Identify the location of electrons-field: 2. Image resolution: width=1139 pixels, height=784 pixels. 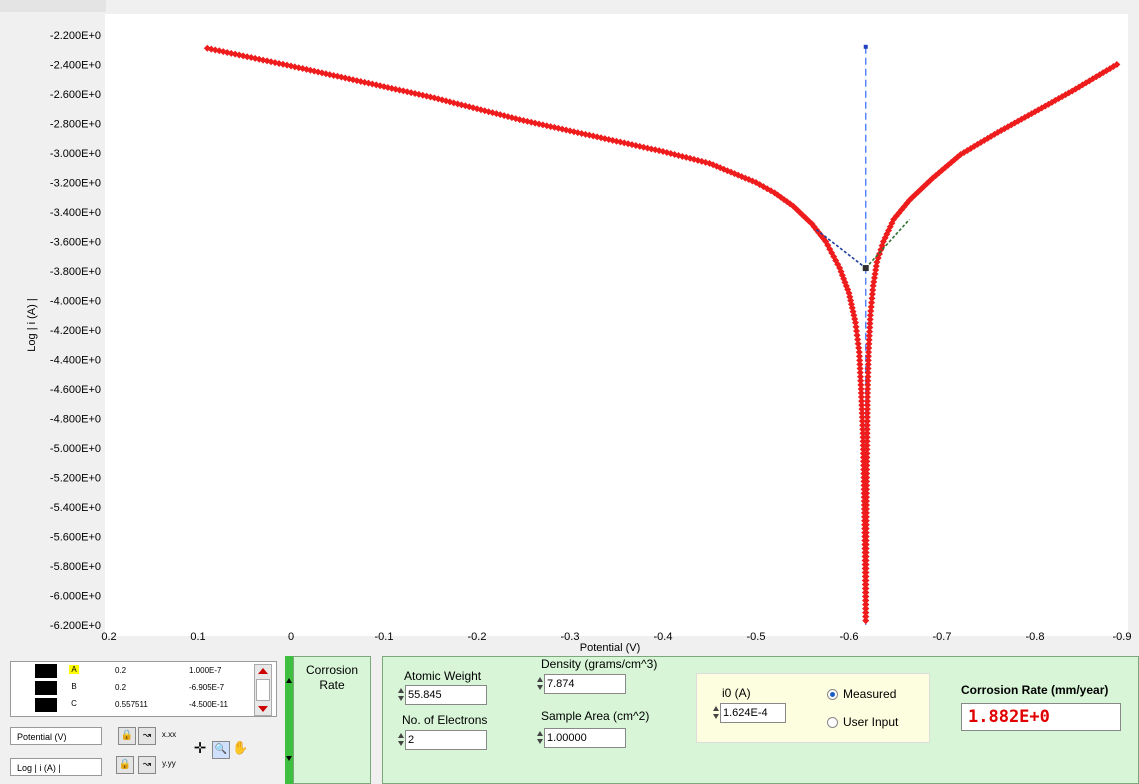
(442, 740).